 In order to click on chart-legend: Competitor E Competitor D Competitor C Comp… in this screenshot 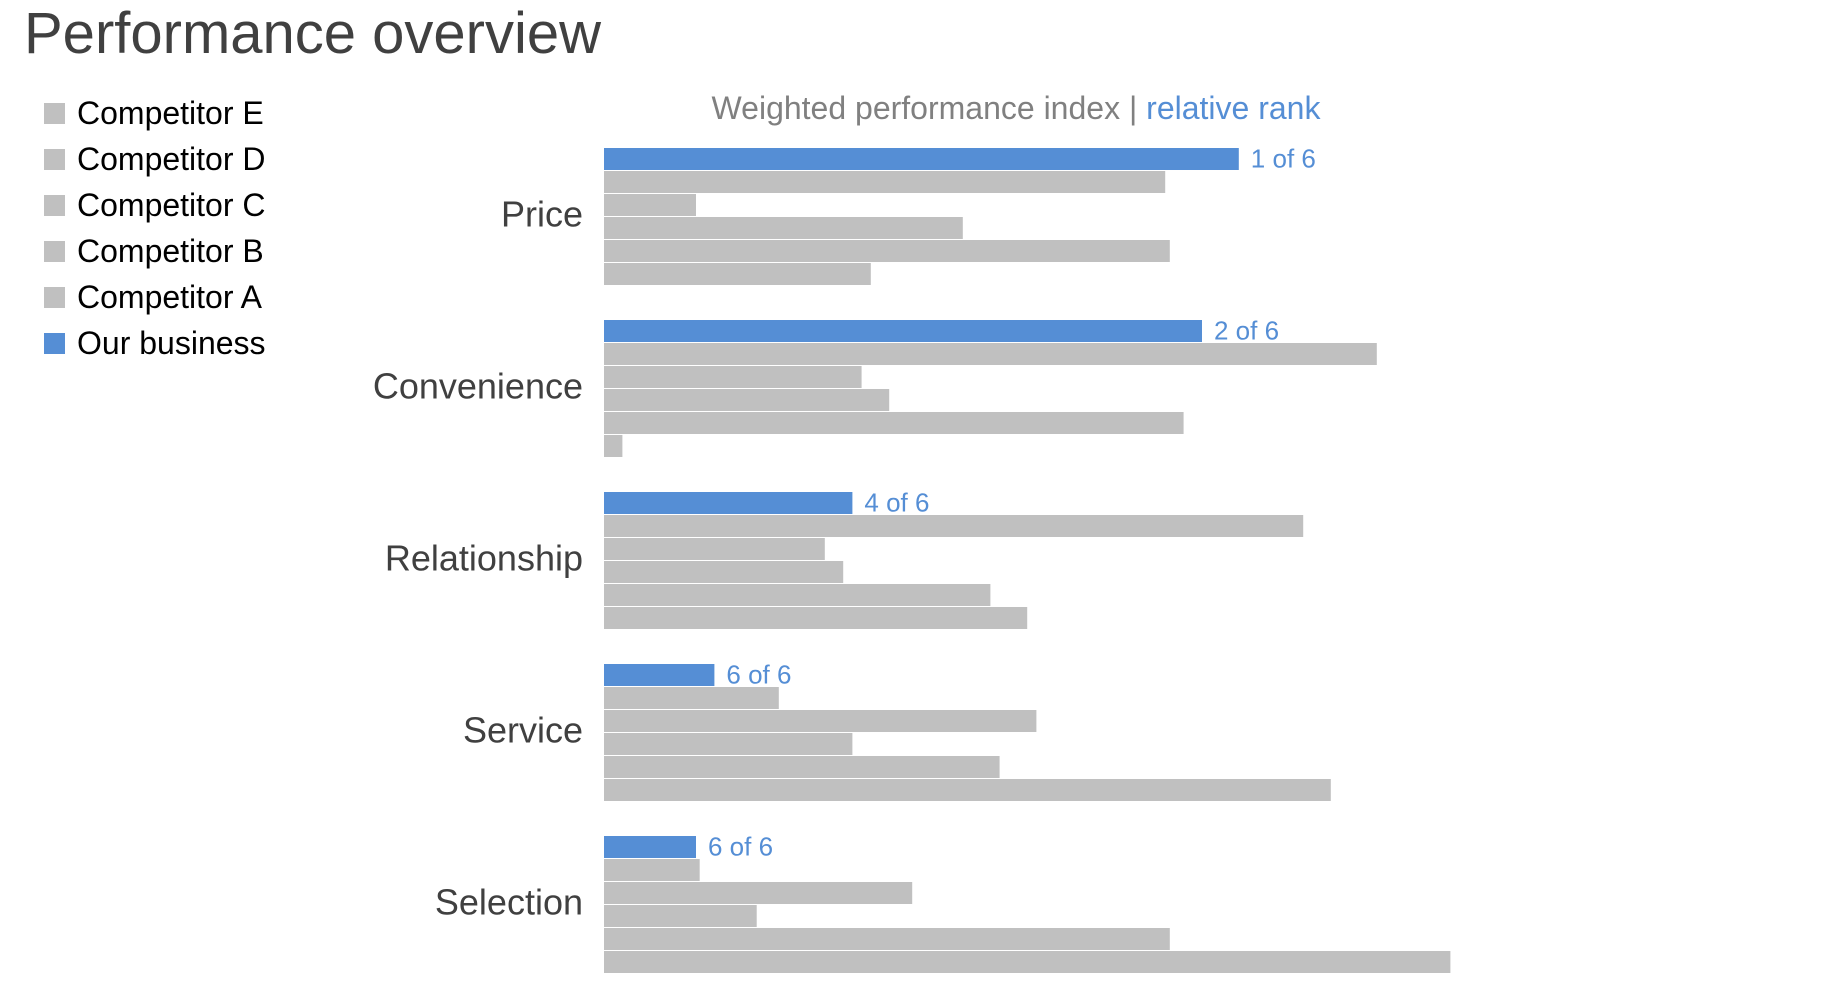, I will do `click(155, 228)`.